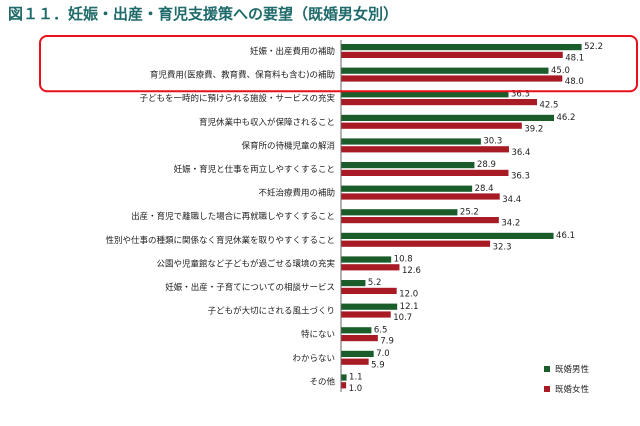  What do you see at coordinates (403, 260) in the screenshot?
I see `value-label-male: 10.8` at bounding box center [403, 260].